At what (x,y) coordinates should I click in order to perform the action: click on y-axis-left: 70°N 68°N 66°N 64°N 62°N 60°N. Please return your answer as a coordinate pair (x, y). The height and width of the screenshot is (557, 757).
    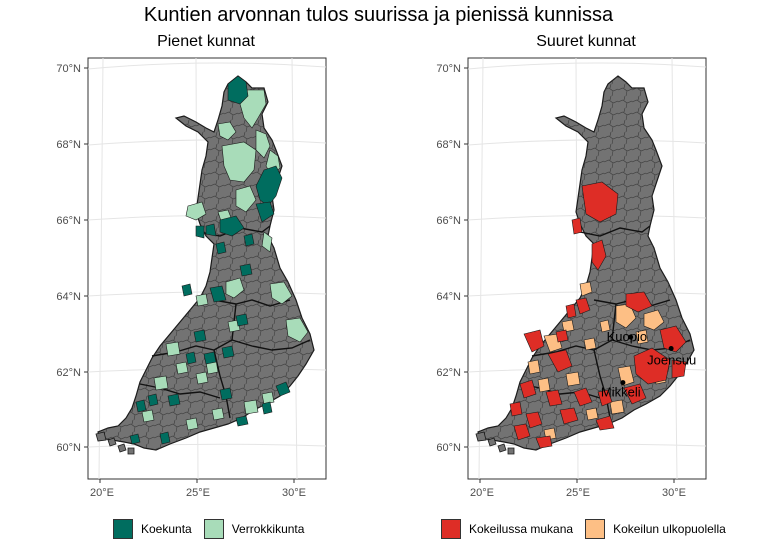
    Looking at the image, I should click on (72, 258).